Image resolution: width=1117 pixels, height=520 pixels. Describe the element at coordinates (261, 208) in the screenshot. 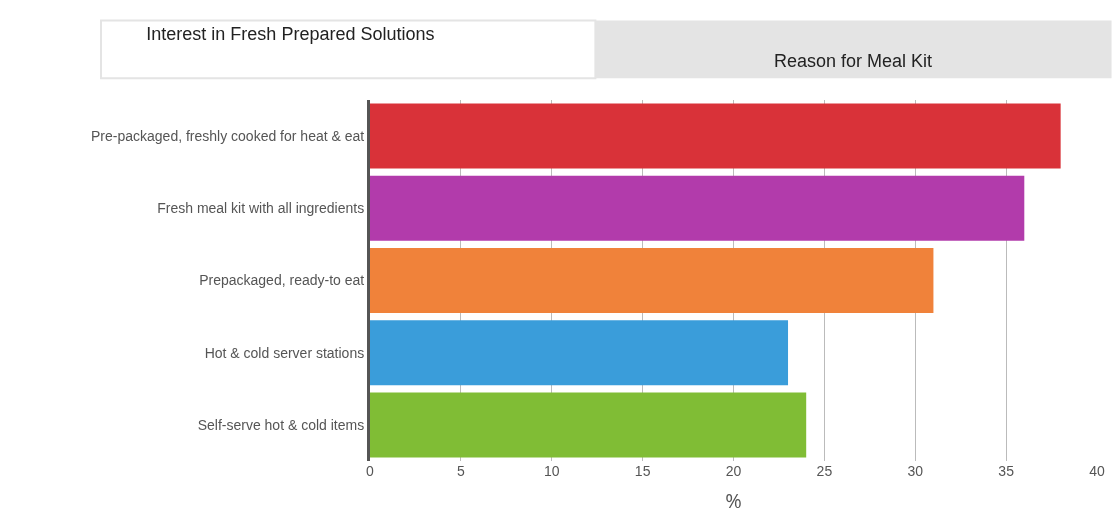

I see `y-tick-label: Fresh meal kit with all ingredients` at that location.